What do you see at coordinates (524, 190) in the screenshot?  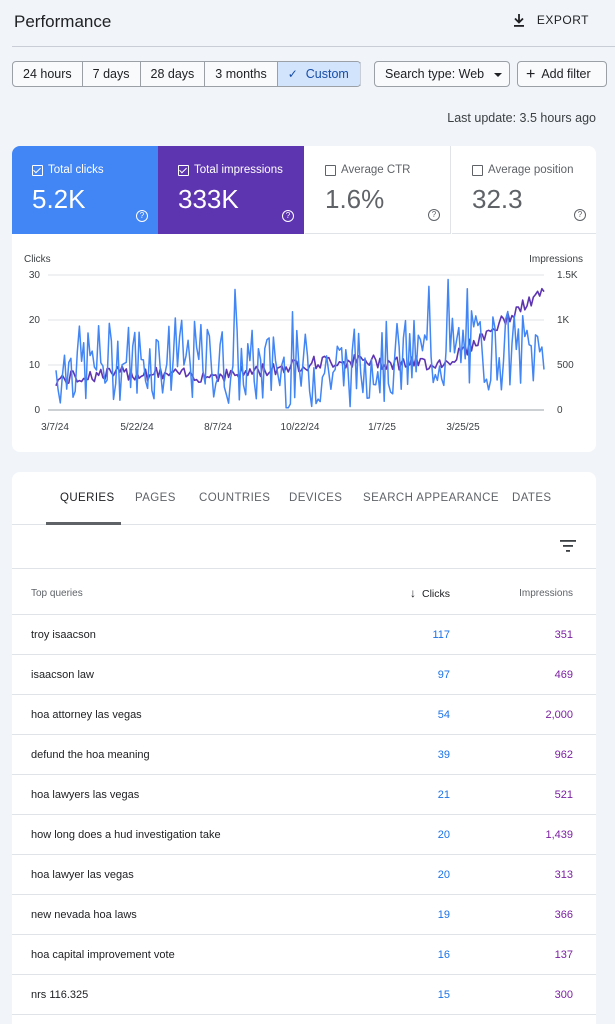 I see `metric-average-position: Average position 32.3 ?` at bounding box center [524, 190].